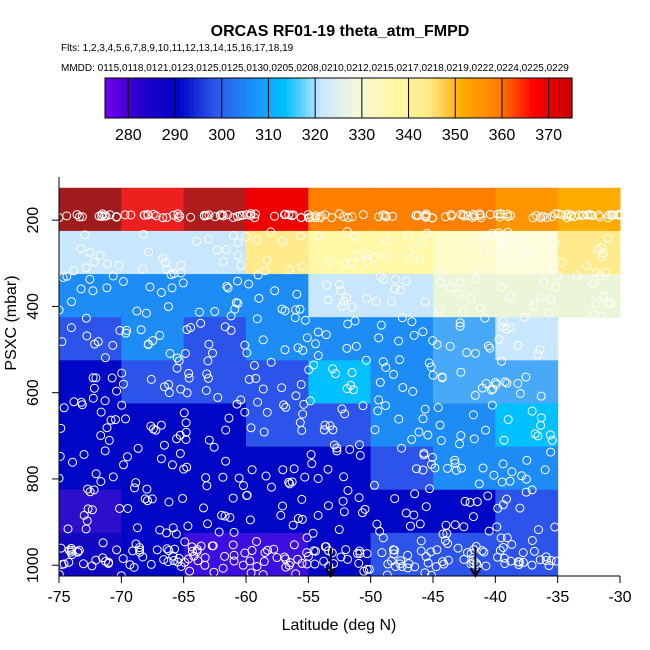  Describe the element at coordinates (432, 597) in the screenshot. I see `x-tick-label: -45` at that location.